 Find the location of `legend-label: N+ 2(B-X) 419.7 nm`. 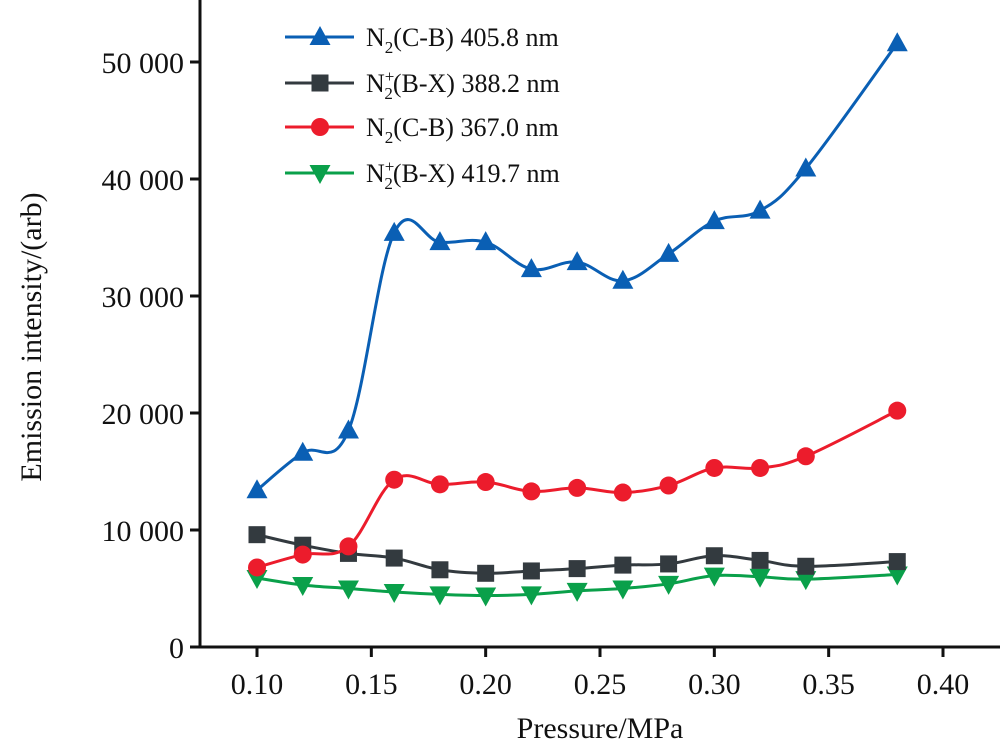

legend-label: N+ 2(B-X) 419.7 nm is located at coordinates (463, 175).